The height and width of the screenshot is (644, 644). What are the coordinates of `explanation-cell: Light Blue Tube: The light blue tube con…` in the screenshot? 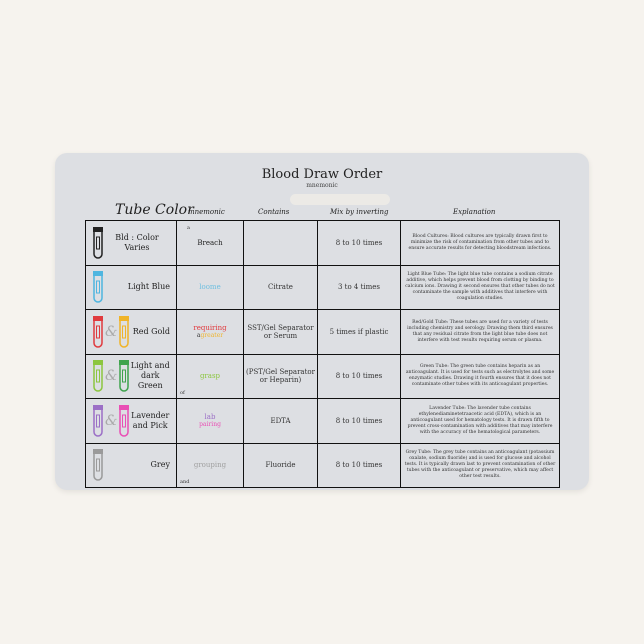 It's located at (480, 287).